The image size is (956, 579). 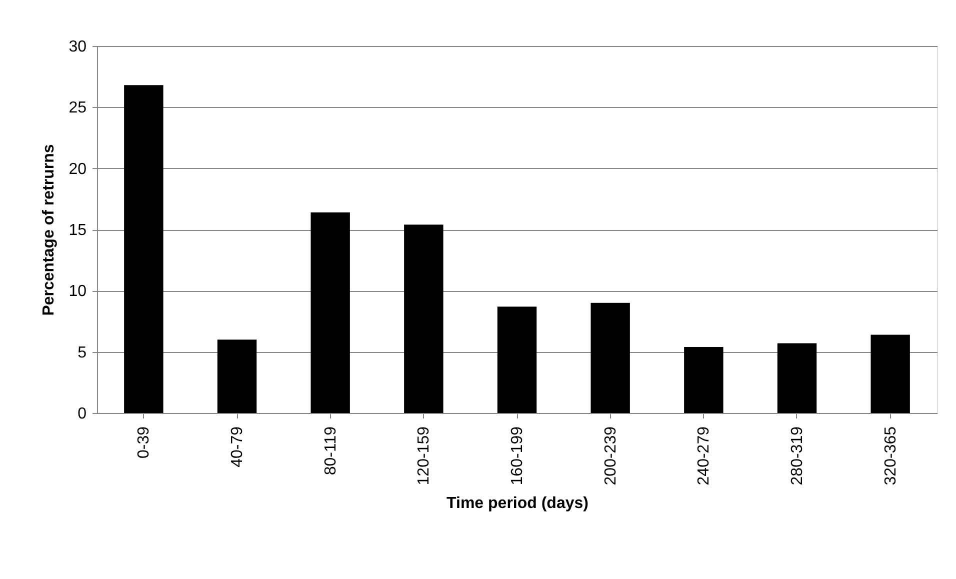 I want to click on x-axis-title: Time period (days), so click(x=517, y=503).